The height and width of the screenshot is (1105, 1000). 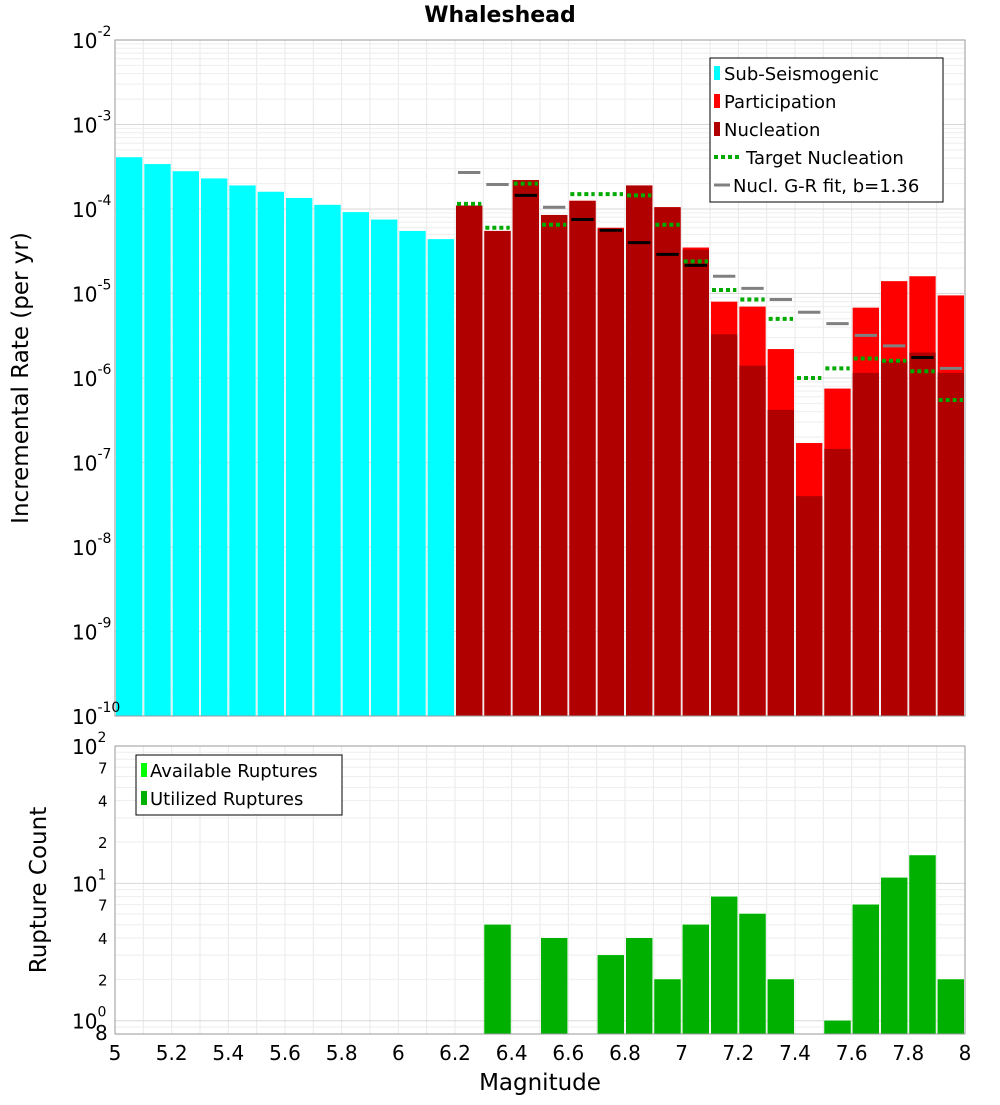 What do you see at coordinates (780, 102) in the screenshot?
I see `legend-label-participation: Participation` at bounding box center [780, 102].